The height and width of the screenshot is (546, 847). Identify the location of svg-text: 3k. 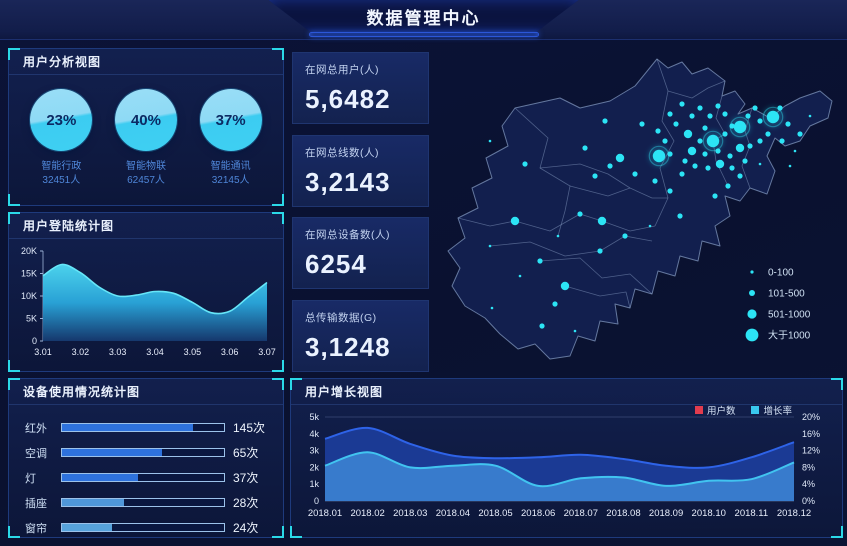
(314, 451).